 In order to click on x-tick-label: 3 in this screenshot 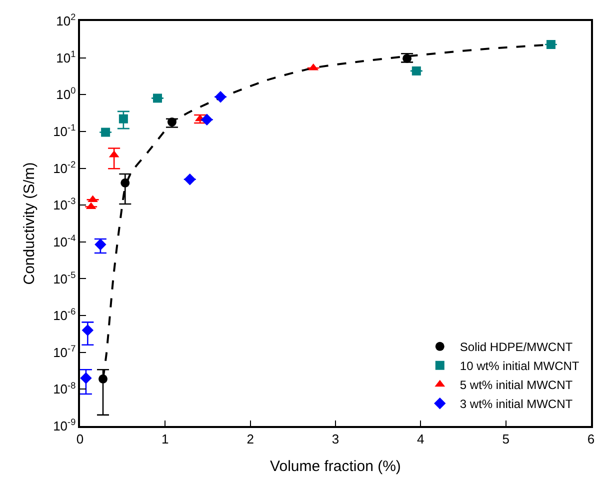, I will do `click(336, 438)`.